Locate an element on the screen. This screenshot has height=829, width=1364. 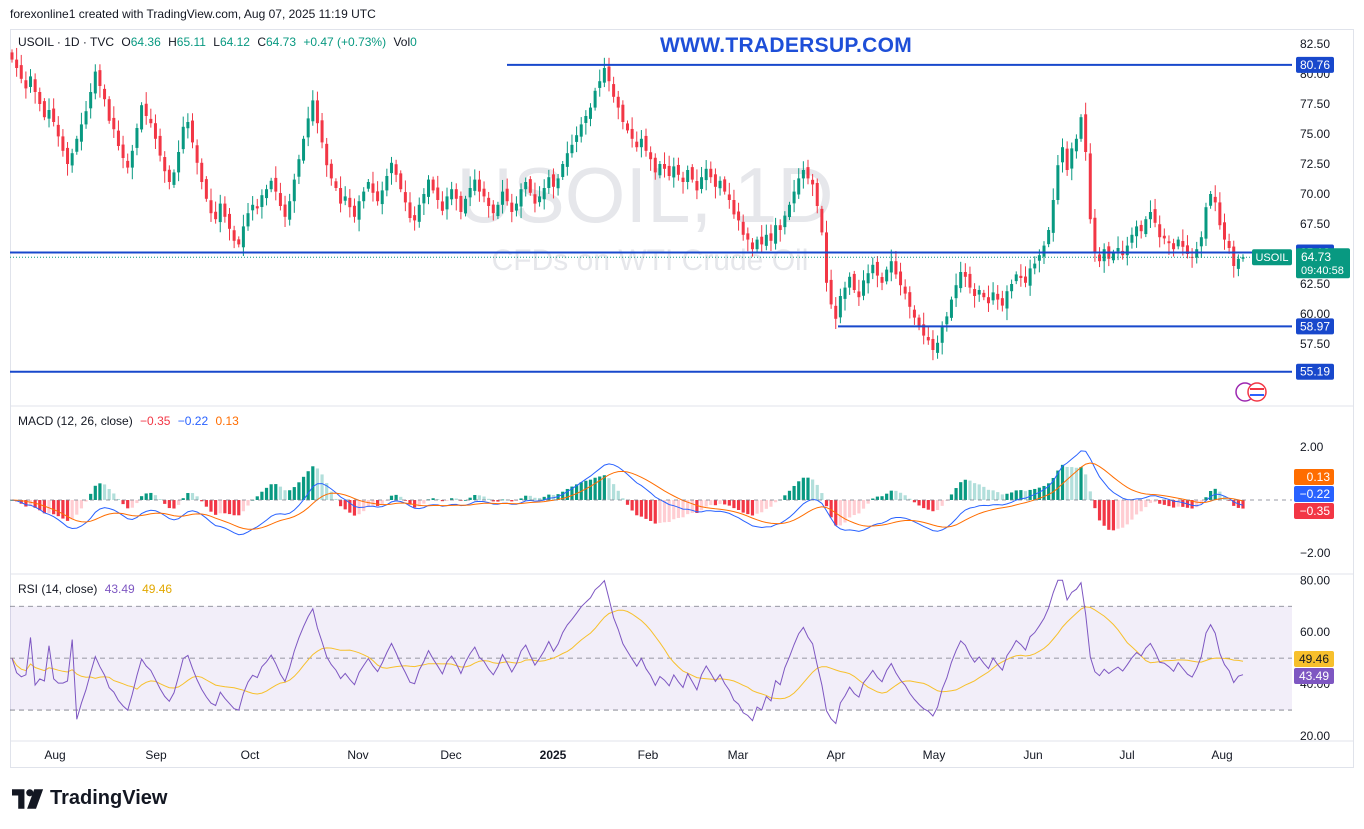
time-axis-tick: Mar is located at coordinates (738, 755).